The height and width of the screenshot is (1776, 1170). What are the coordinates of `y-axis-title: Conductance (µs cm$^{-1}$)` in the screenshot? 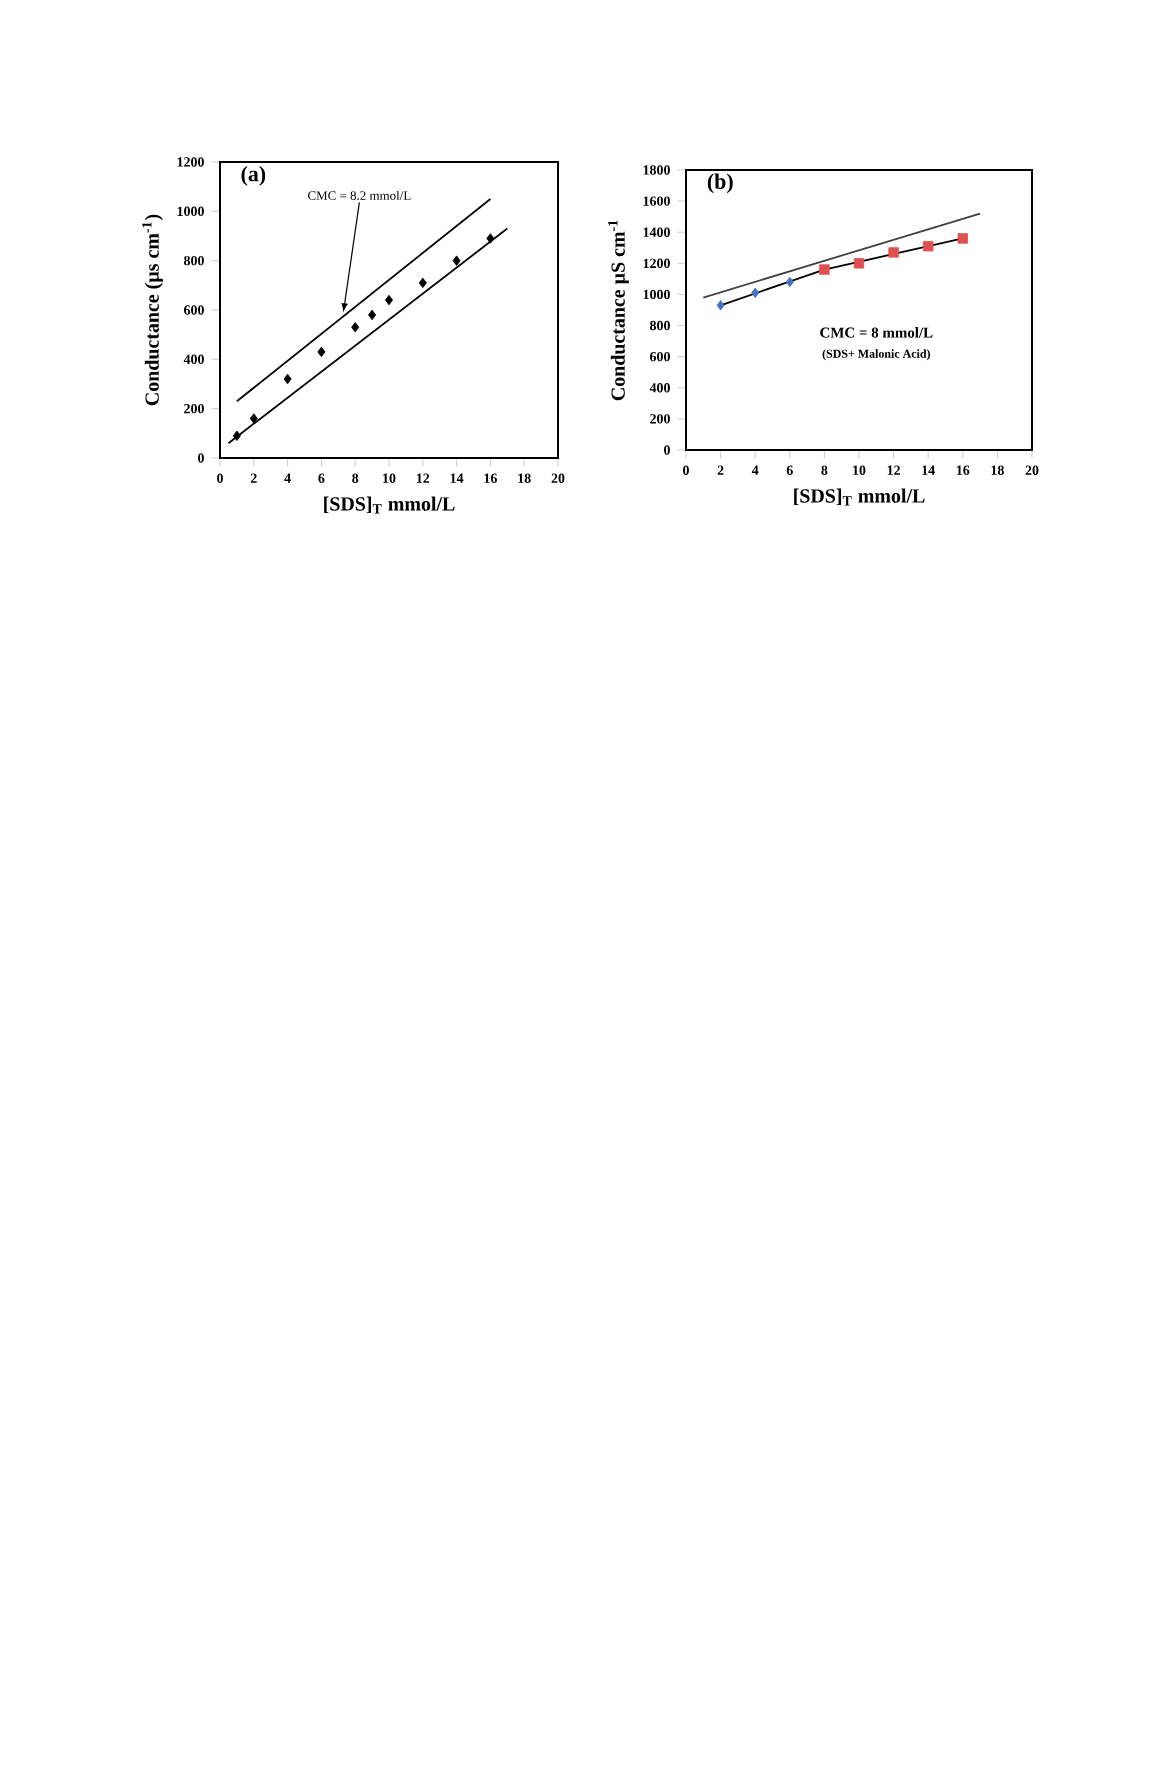 It's located at (152, 310).